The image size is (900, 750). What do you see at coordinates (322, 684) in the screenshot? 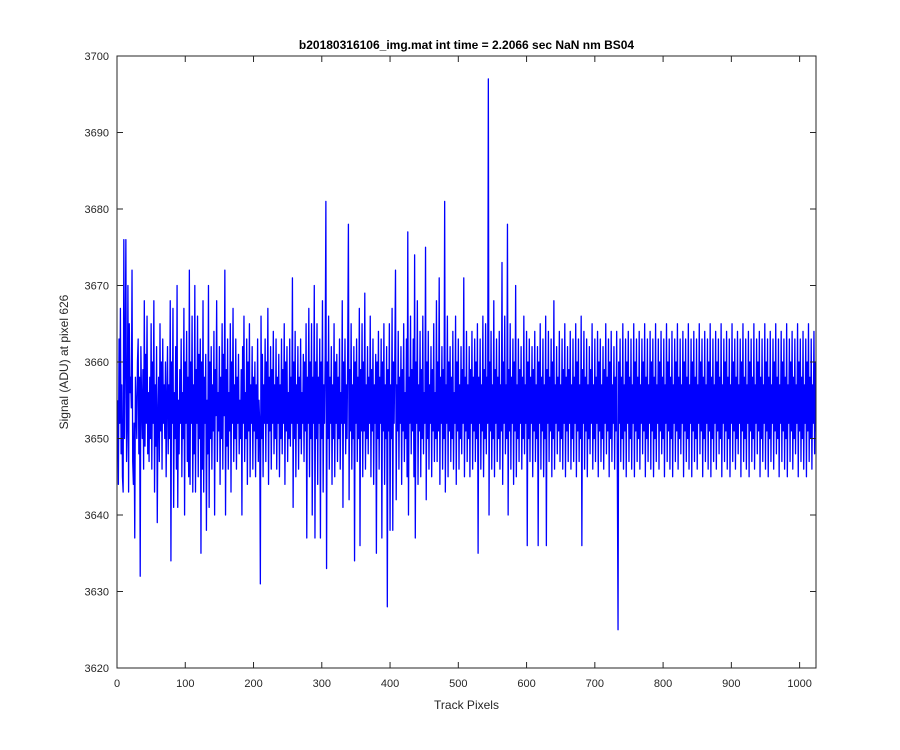
I see `x-tick-label: 300` at bounding box center [322, 684].